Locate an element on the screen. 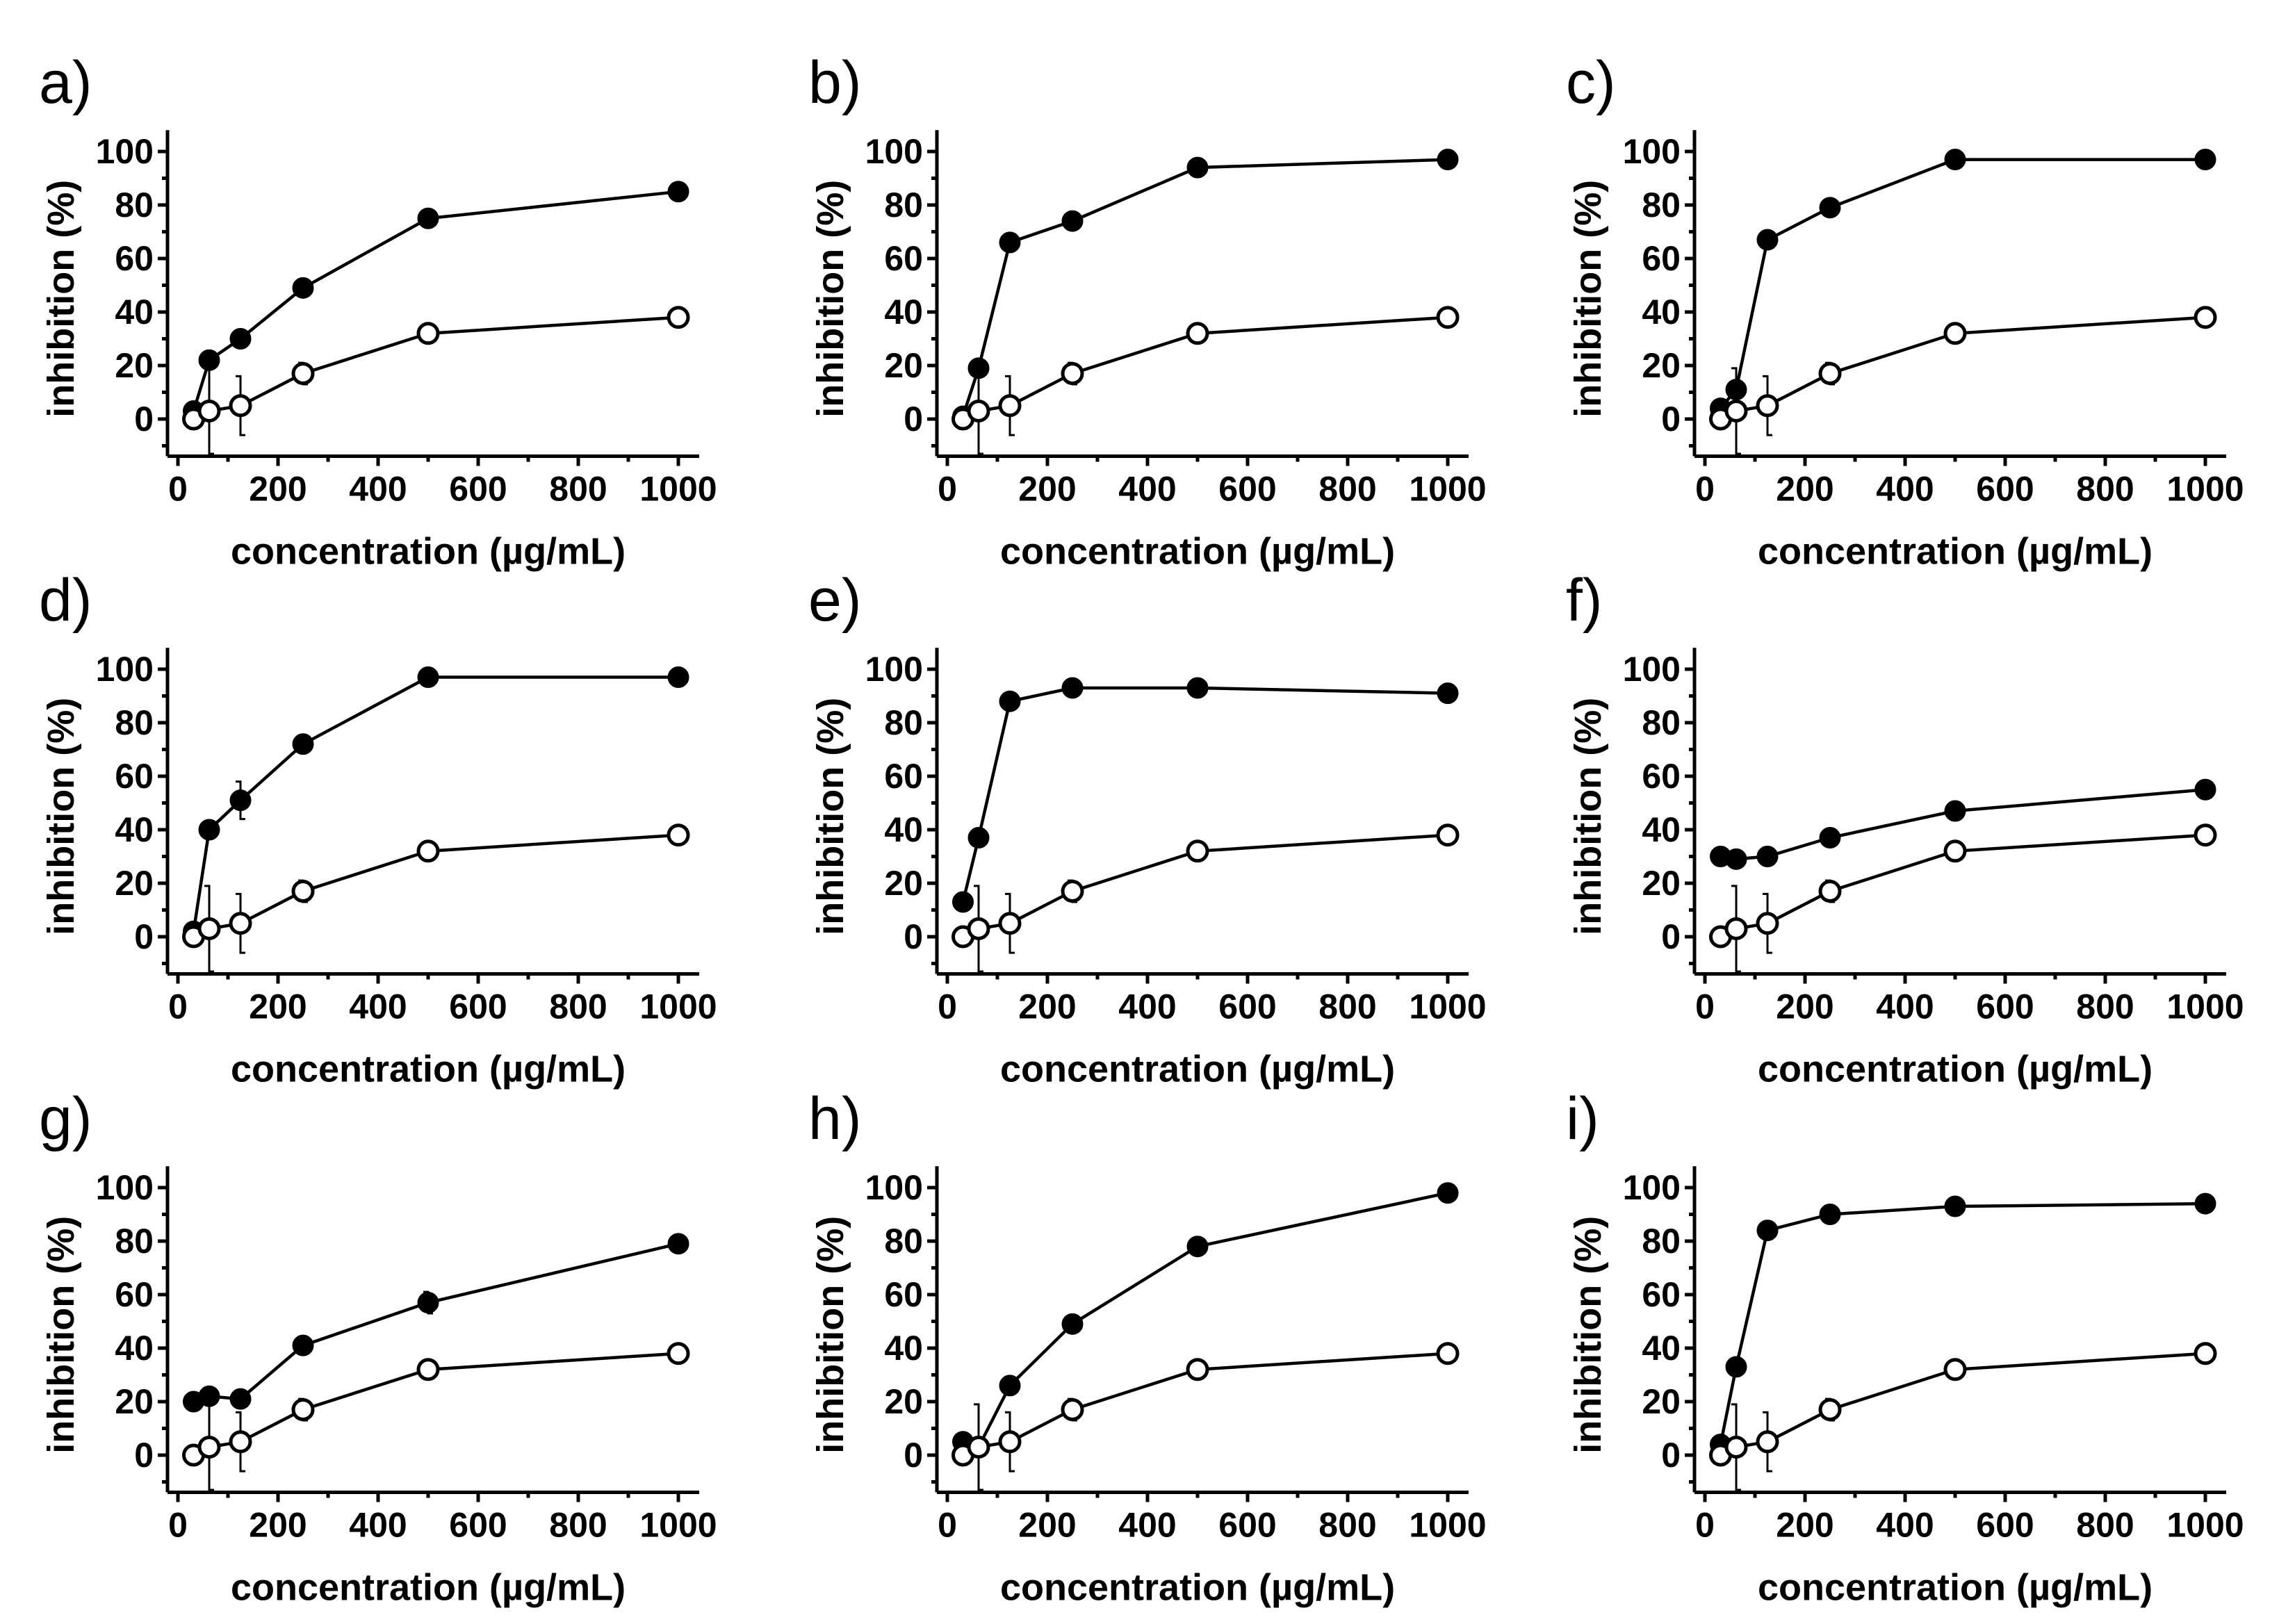  panel-label: a) is located at coordinates (65, 82).